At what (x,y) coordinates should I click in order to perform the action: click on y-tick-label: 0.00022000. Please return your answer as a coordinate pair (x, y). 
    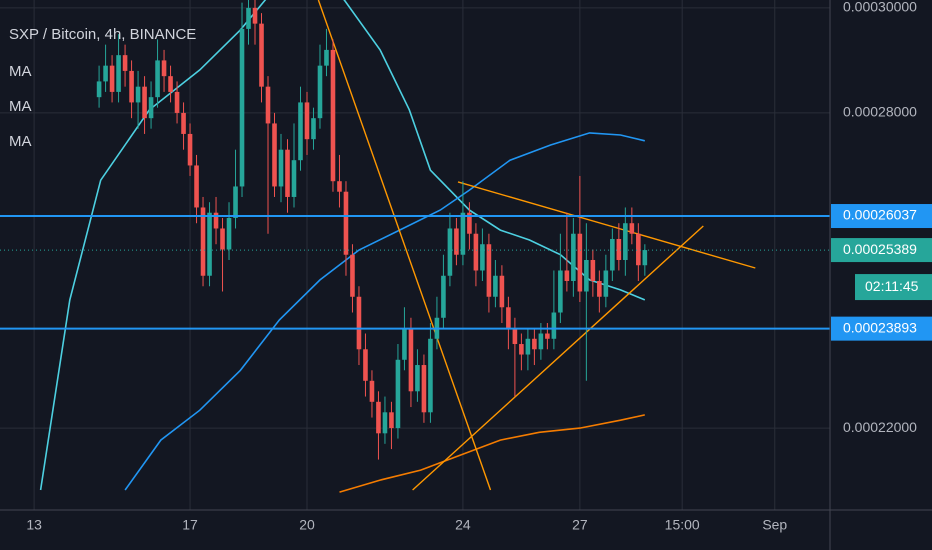
    Looking at the image, I should click on (880, 427).